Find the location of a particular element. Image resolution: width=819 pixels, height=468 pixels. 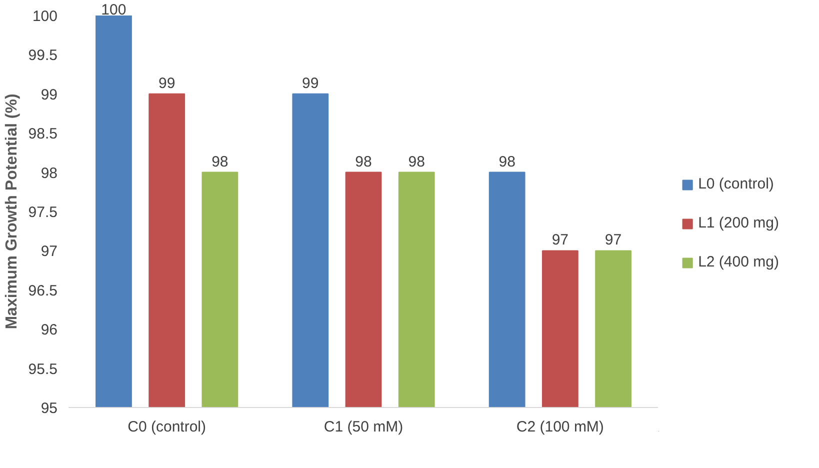

x-tick-label: C2 (100 mM) is located at coordinates (560, 427).